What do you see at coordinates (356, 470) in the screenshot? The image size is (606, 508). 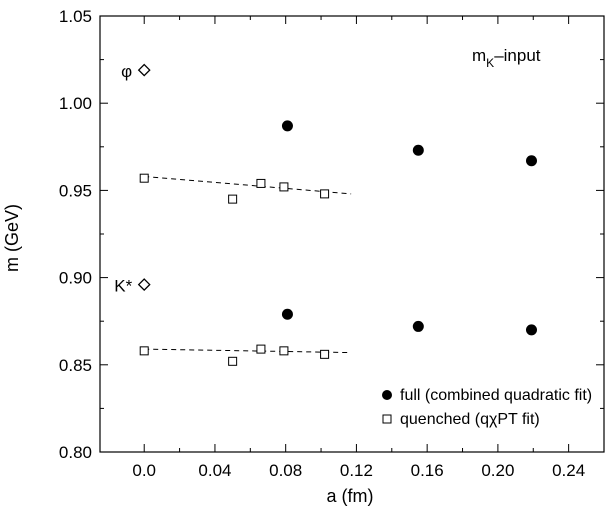 I see `x-tick-label: 0.12` at bounding box center [356, 470].